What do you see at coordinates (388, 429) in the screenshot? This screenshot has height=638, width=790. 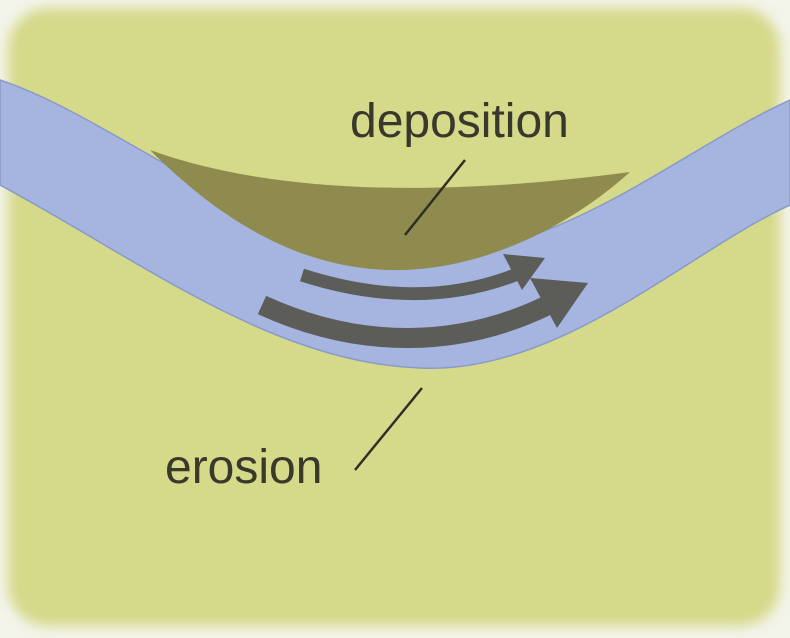 I see `erosion-leader-line` at bounding box center [388, 429].